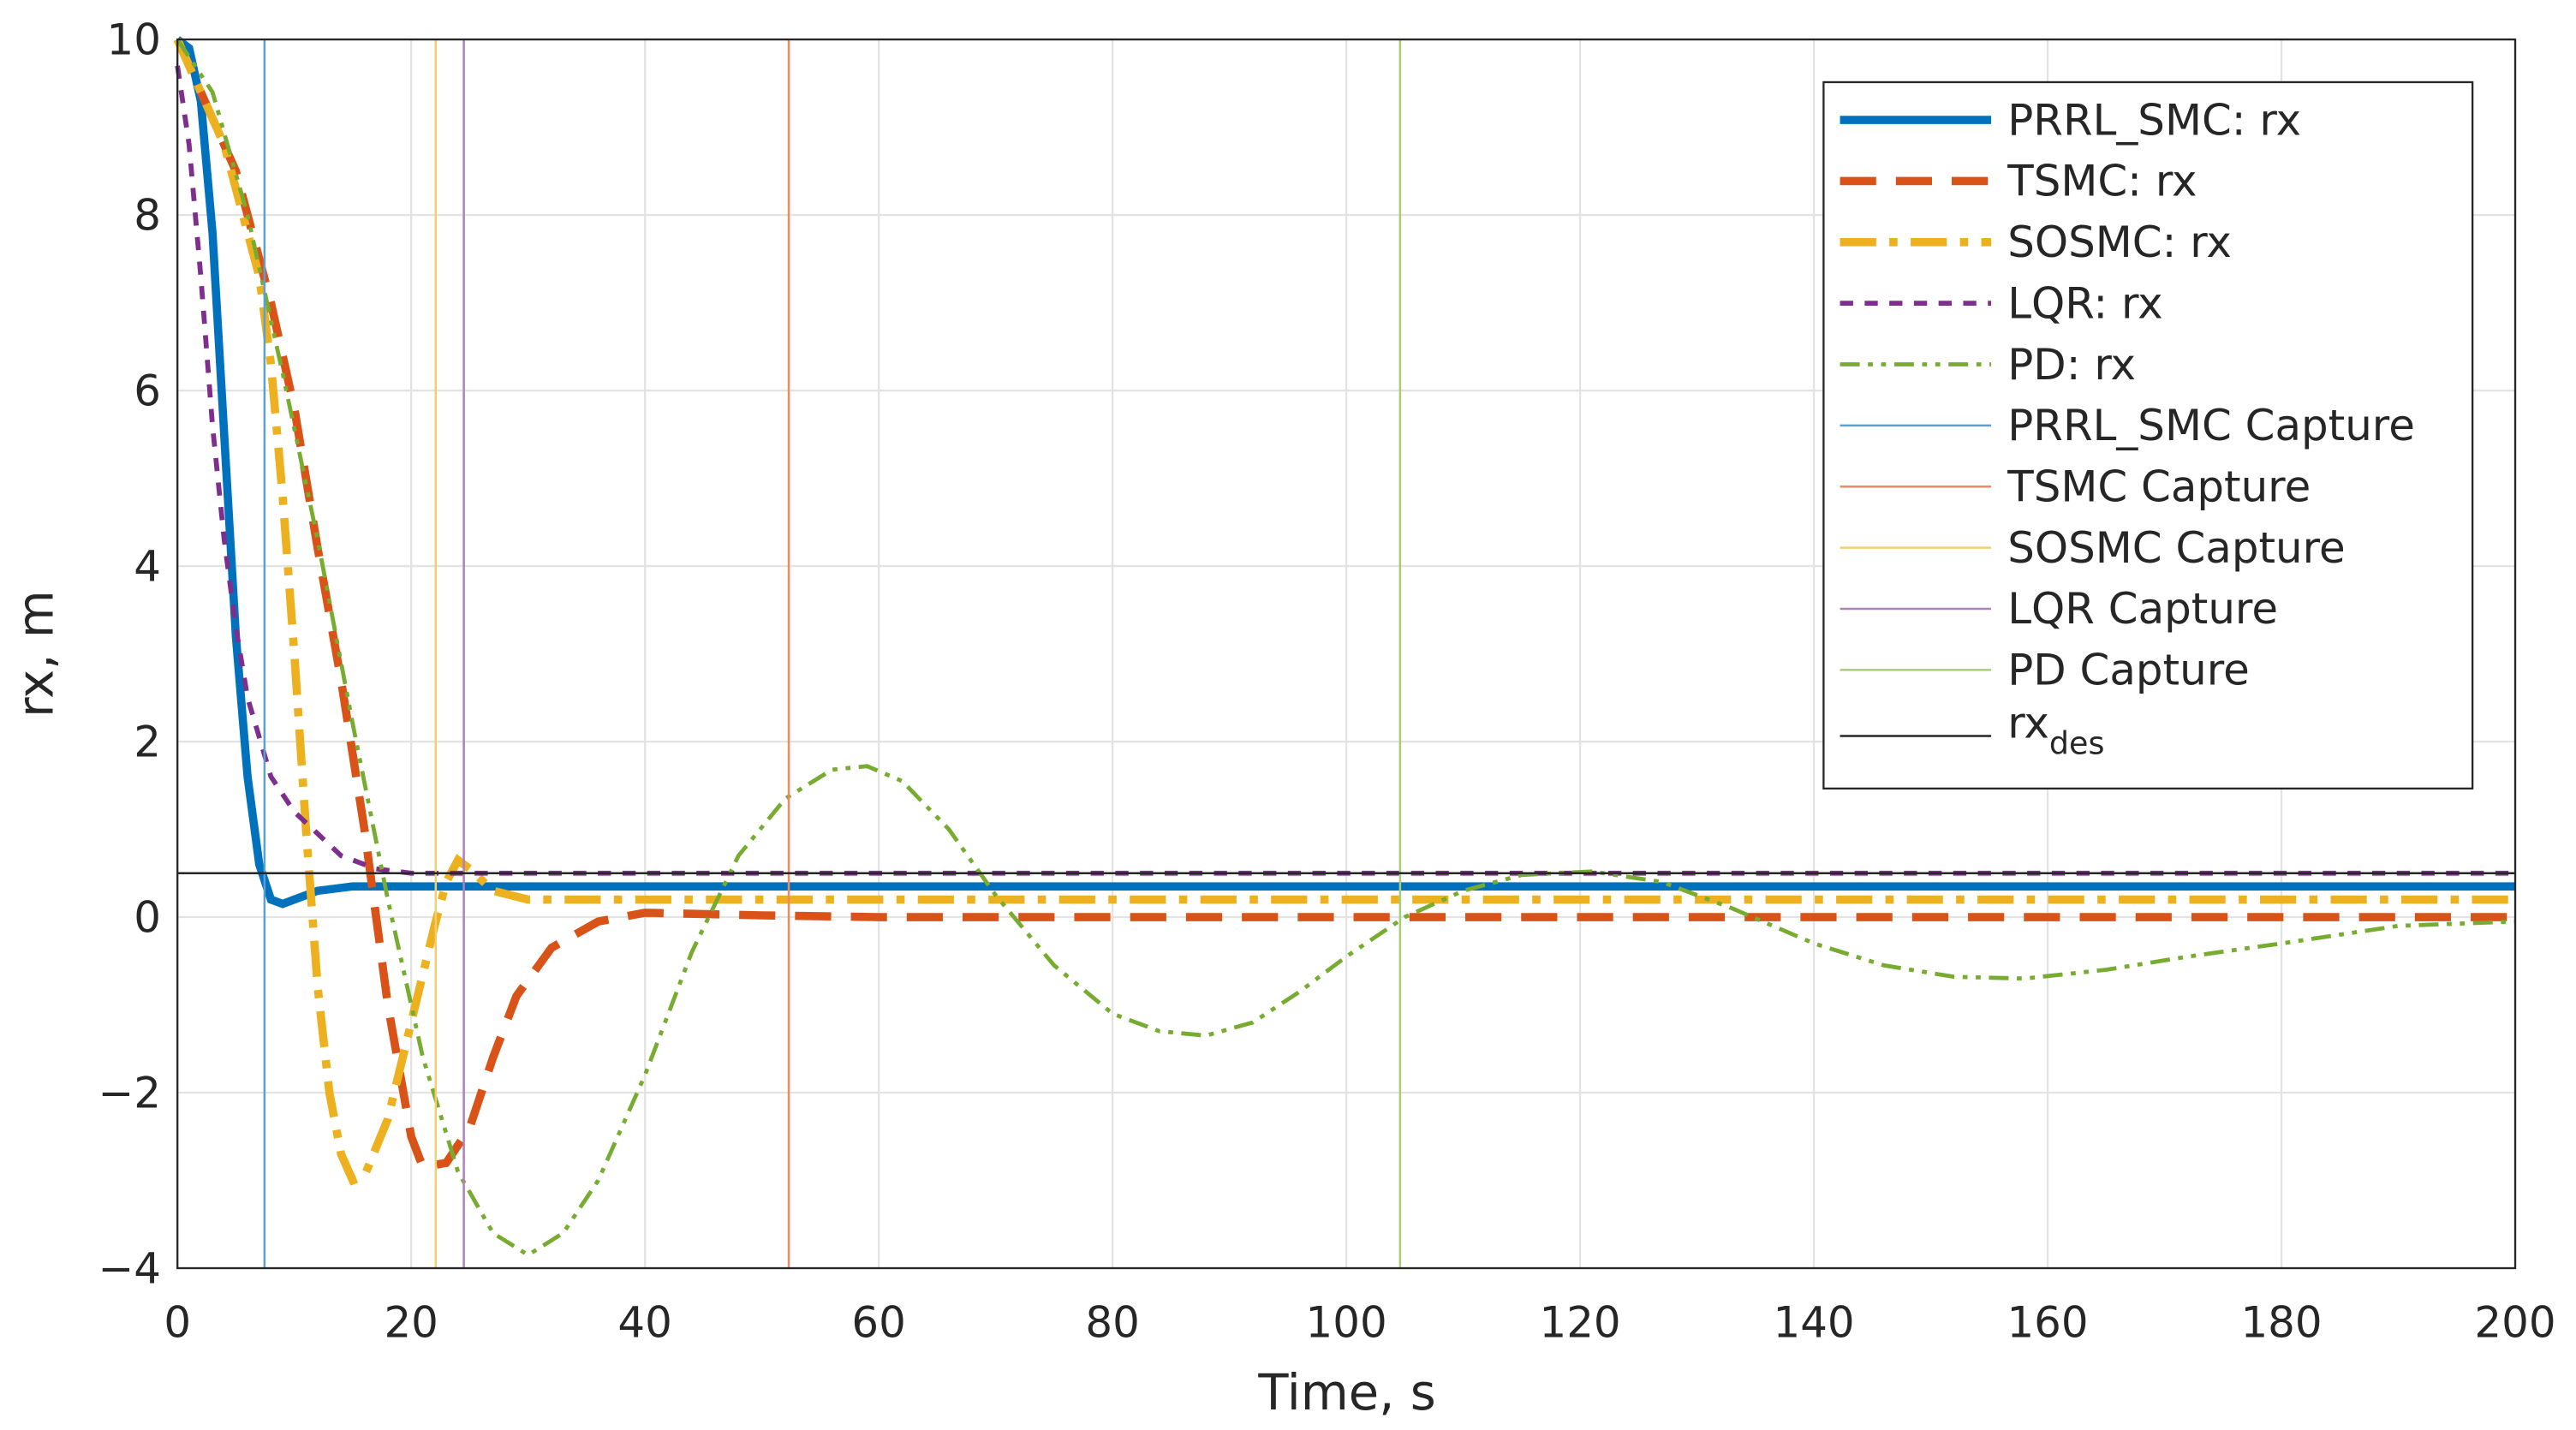 This screenshot has width=2576, height=1430. What do you see at coordinates (147, 215) in the screenshot?
I see `y-tick-label: 8` at bounding box center [147, 215].